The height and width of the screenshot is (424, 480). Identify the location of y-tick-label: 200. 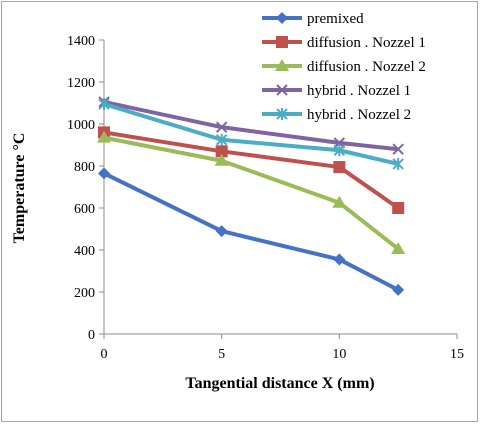
(84, 293).